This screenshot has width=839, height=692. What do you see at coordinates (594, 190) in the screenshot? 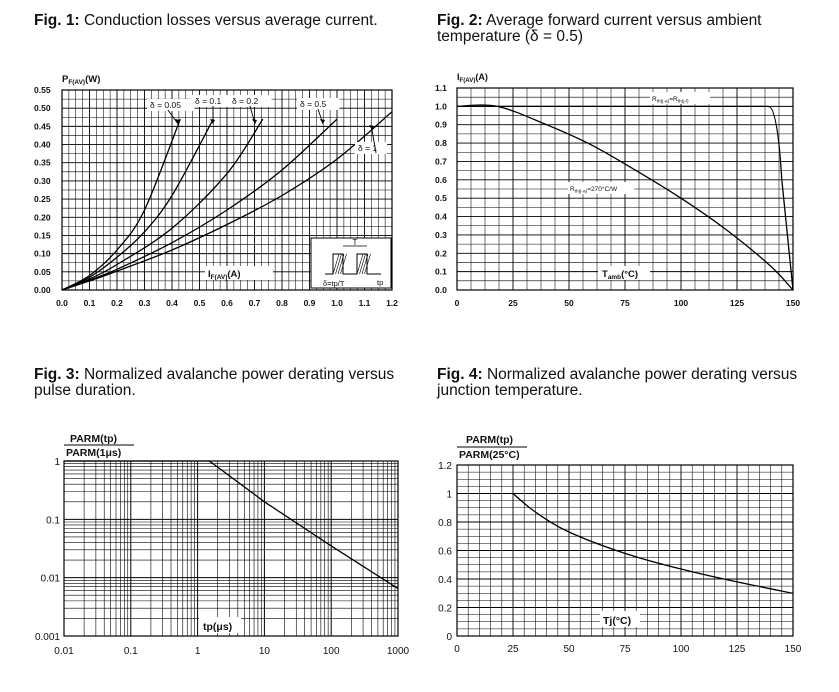
I see `fig2-annotation-2: Rth(j-a)=270°C/W` at bounding box center [594, 190].